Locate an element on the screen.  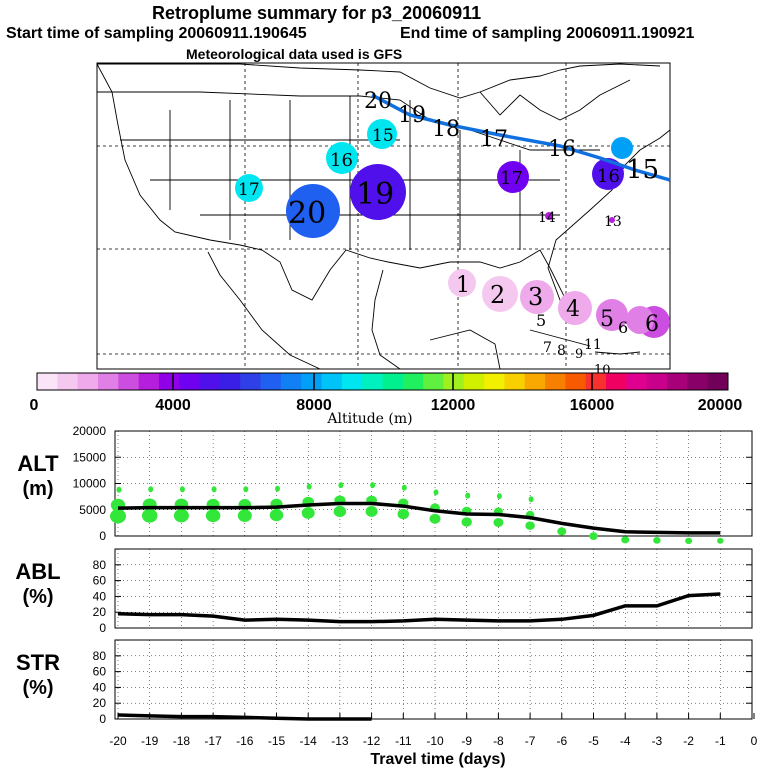
y-axis-label: ALT is located at coordinates (38, 463).